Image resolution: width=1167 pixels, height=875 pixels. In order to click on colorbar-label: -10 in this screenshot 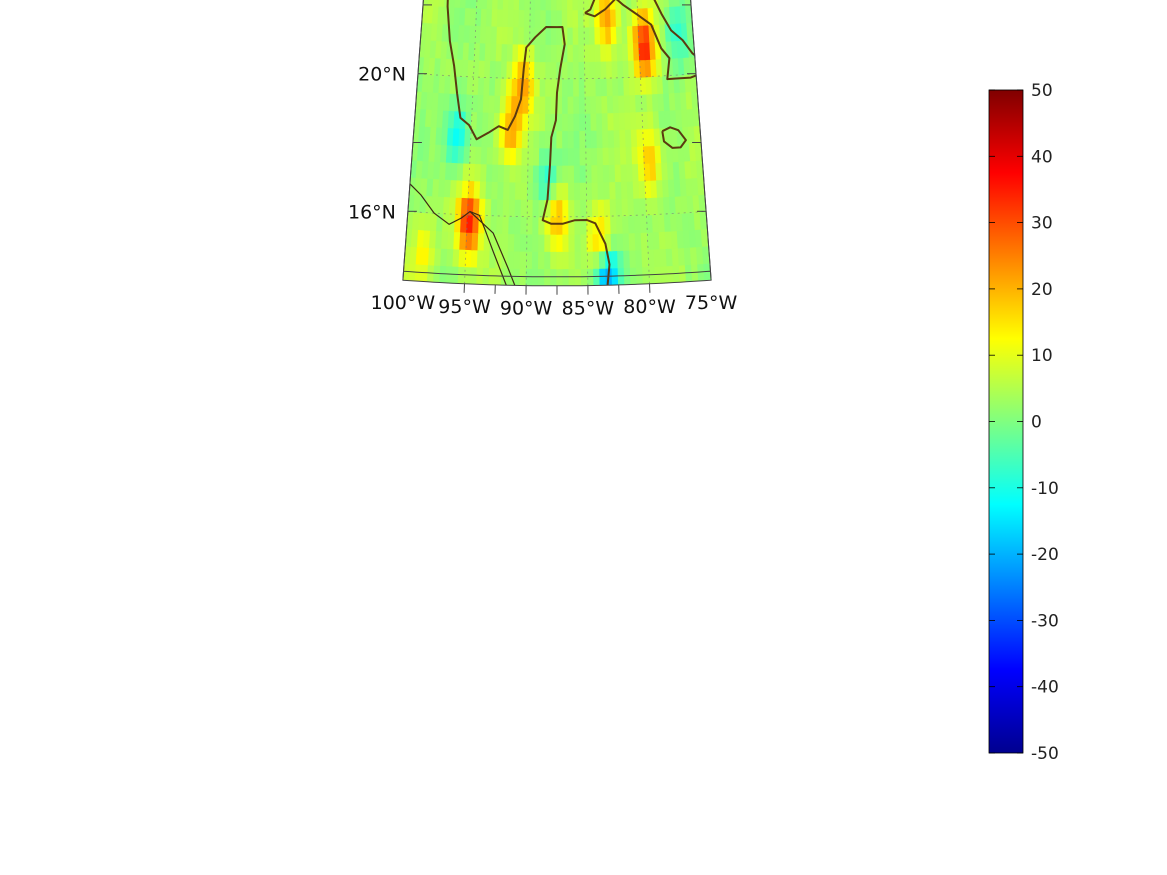, I will do `click(1045, 489)`.